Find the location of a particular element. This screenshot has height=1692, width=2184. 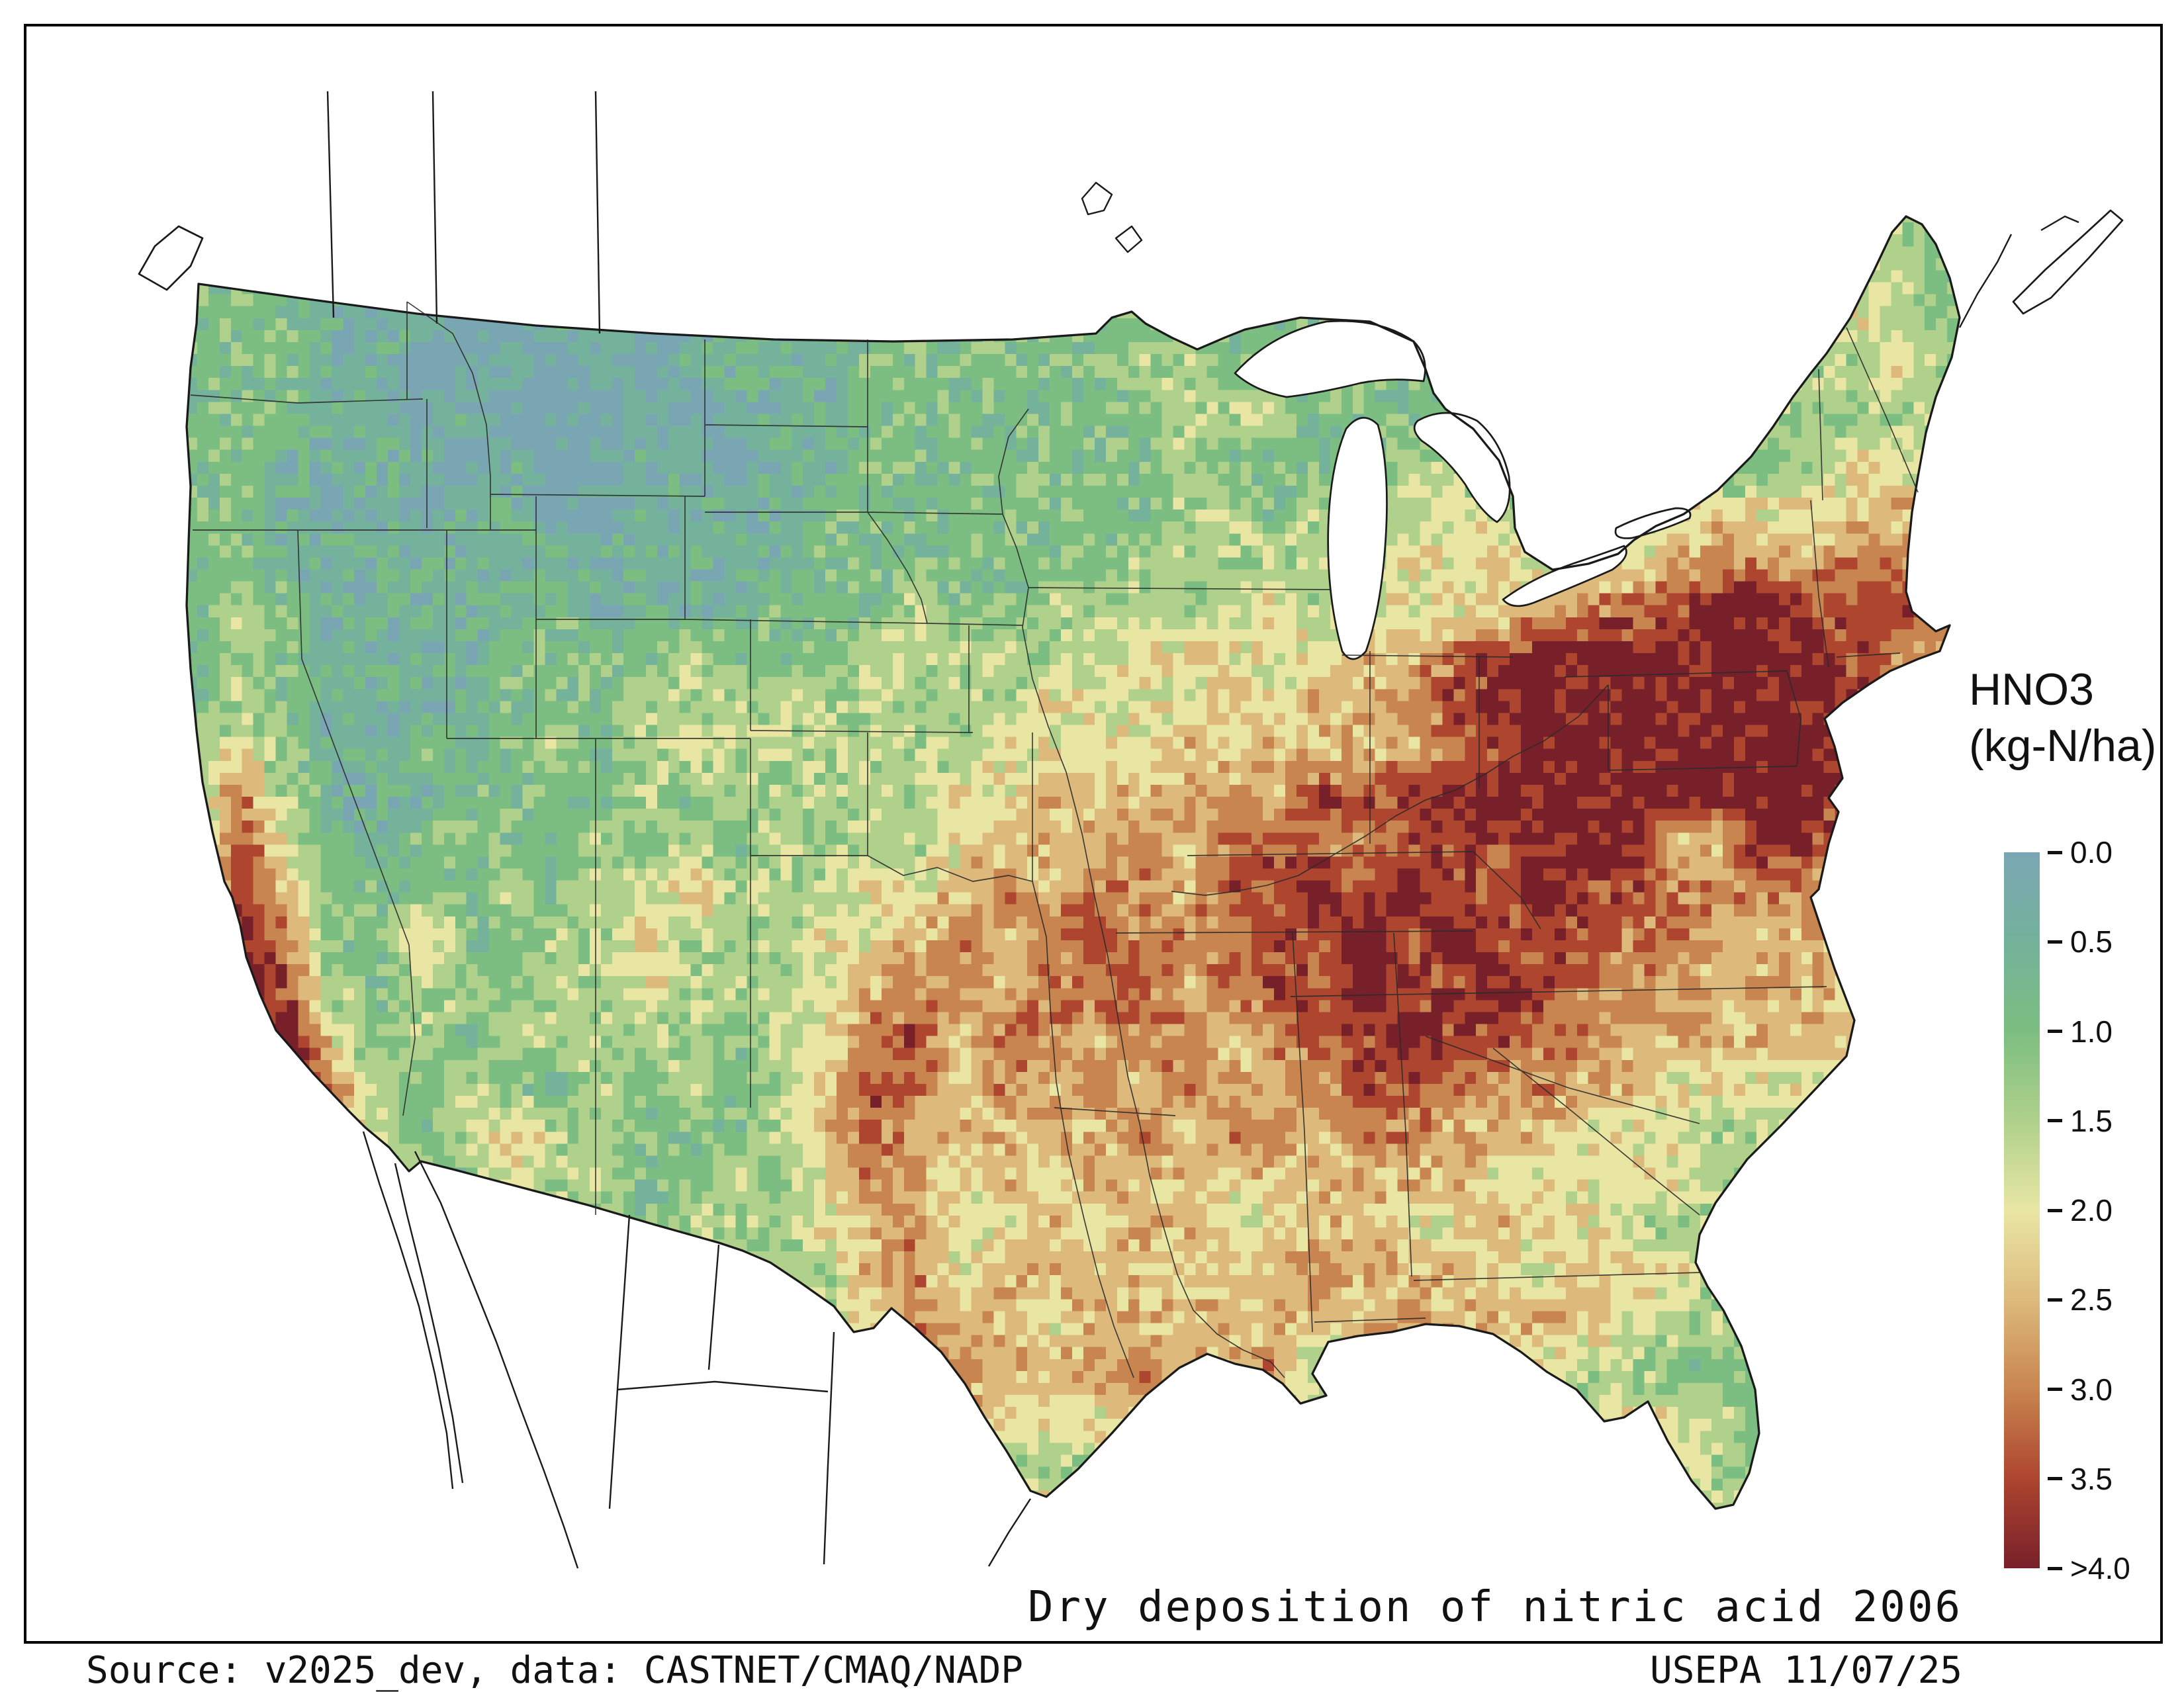

map-title: Dry deposition of nitric acid 2006 is located at coordinates (1494, 1607).